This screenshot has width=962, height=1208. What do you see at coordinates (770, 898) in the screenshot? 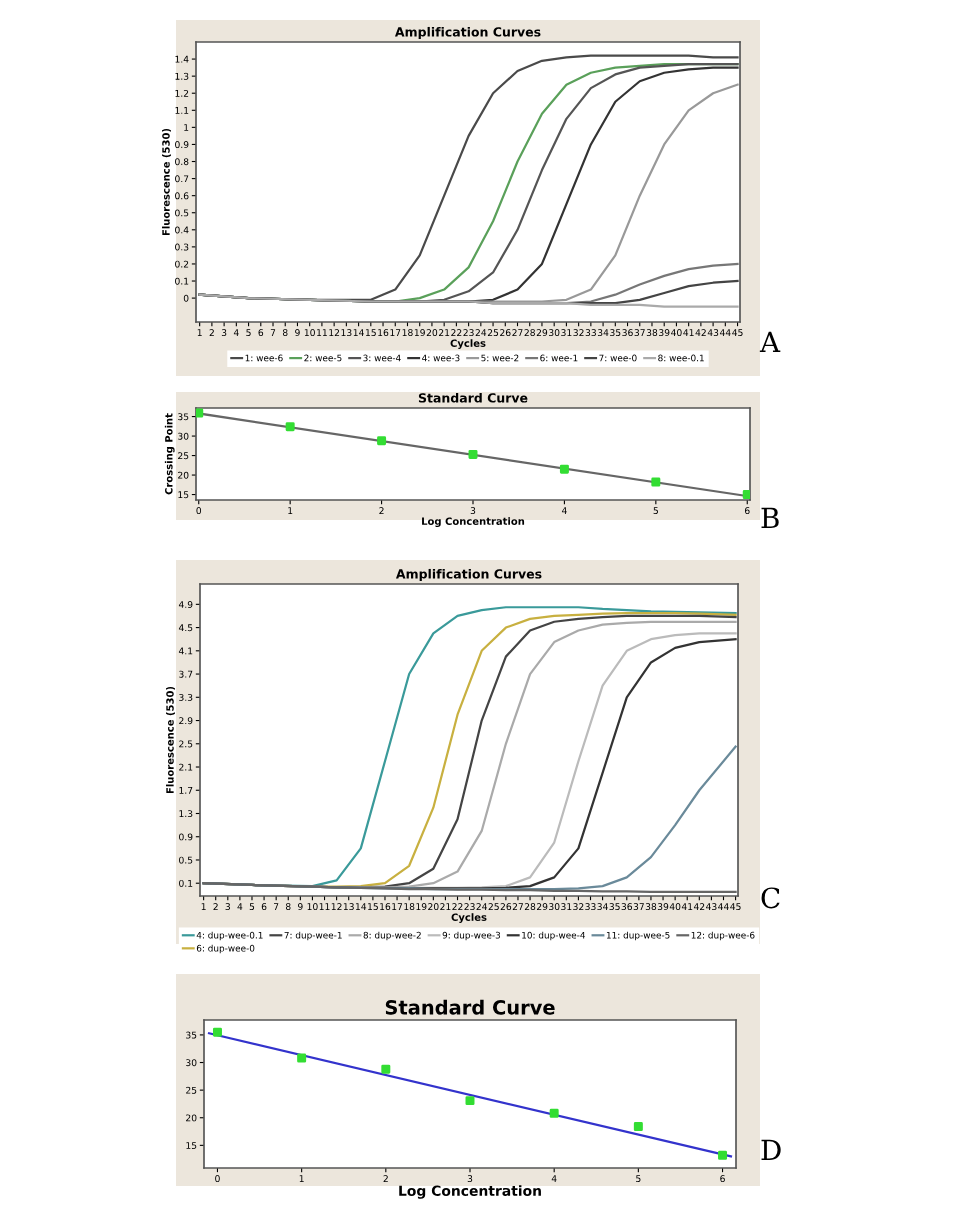
I see `text: C` at bounding box center [770, 898].